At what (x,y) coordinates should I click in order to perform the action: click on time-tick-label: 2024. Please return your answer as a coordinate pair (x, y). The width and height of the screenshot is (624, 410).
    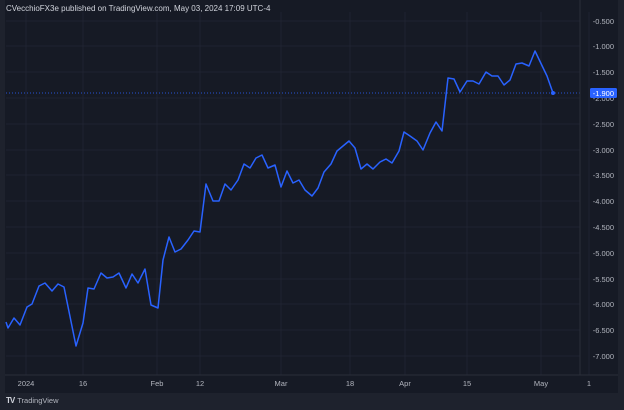
    Looking at the image, I should click on (26, 383).